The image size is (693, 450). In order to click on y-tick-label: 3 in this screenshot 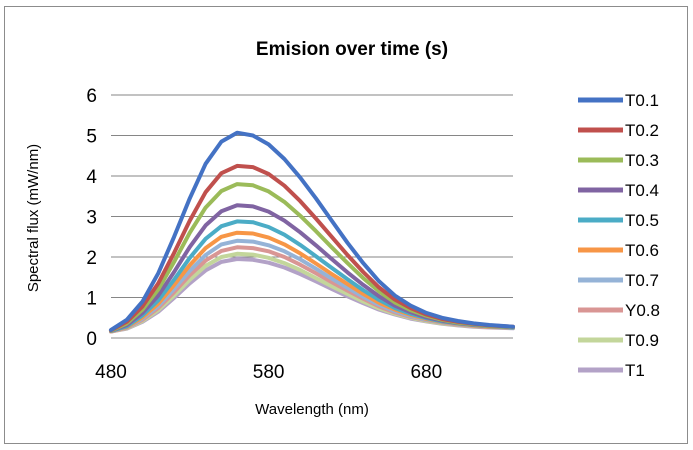, I will do `click(91, 218)`.